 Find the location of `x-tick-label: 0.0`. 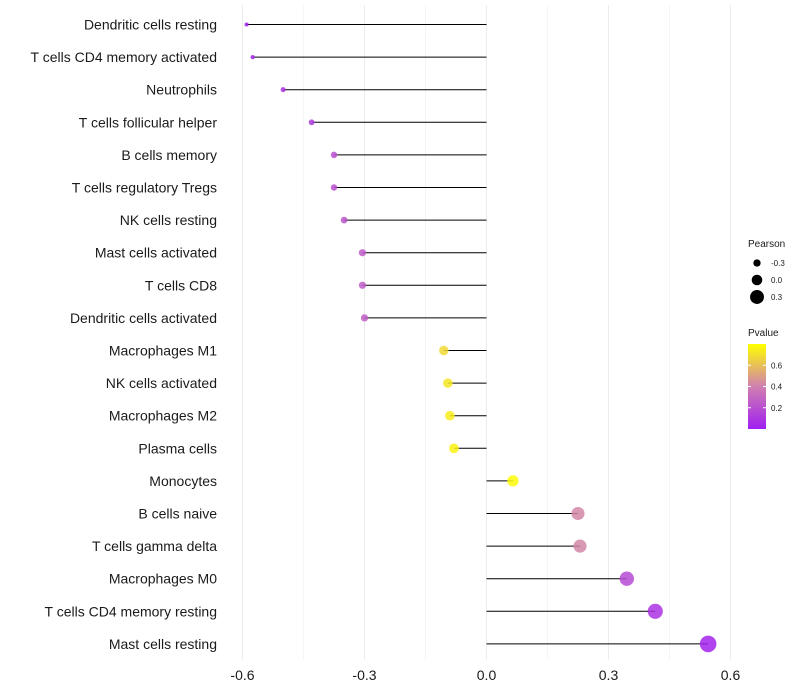

x-tick-label: 0.0 is located at coordinates (487, 675).